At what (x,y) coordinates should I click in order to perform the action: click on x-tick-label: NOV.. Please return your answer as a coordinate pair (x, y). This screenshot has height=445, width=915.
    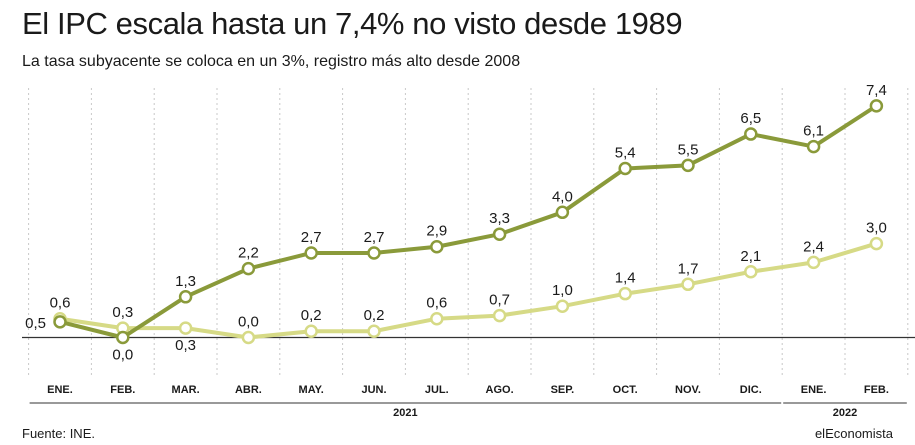
    Looking at the image, I should click on (688, 390).